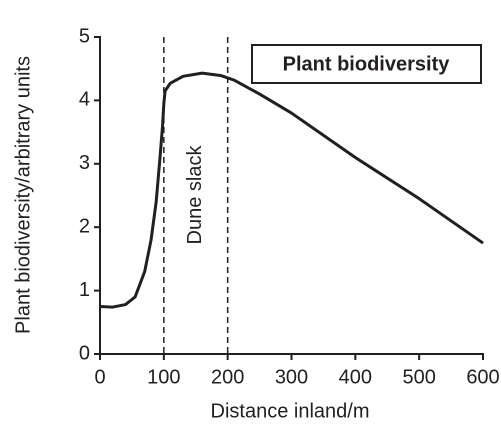  What do you see at coordinates (84, 163) in the screenshot?
I see `y-tick-label: 3` at bounding box center [84, 163].